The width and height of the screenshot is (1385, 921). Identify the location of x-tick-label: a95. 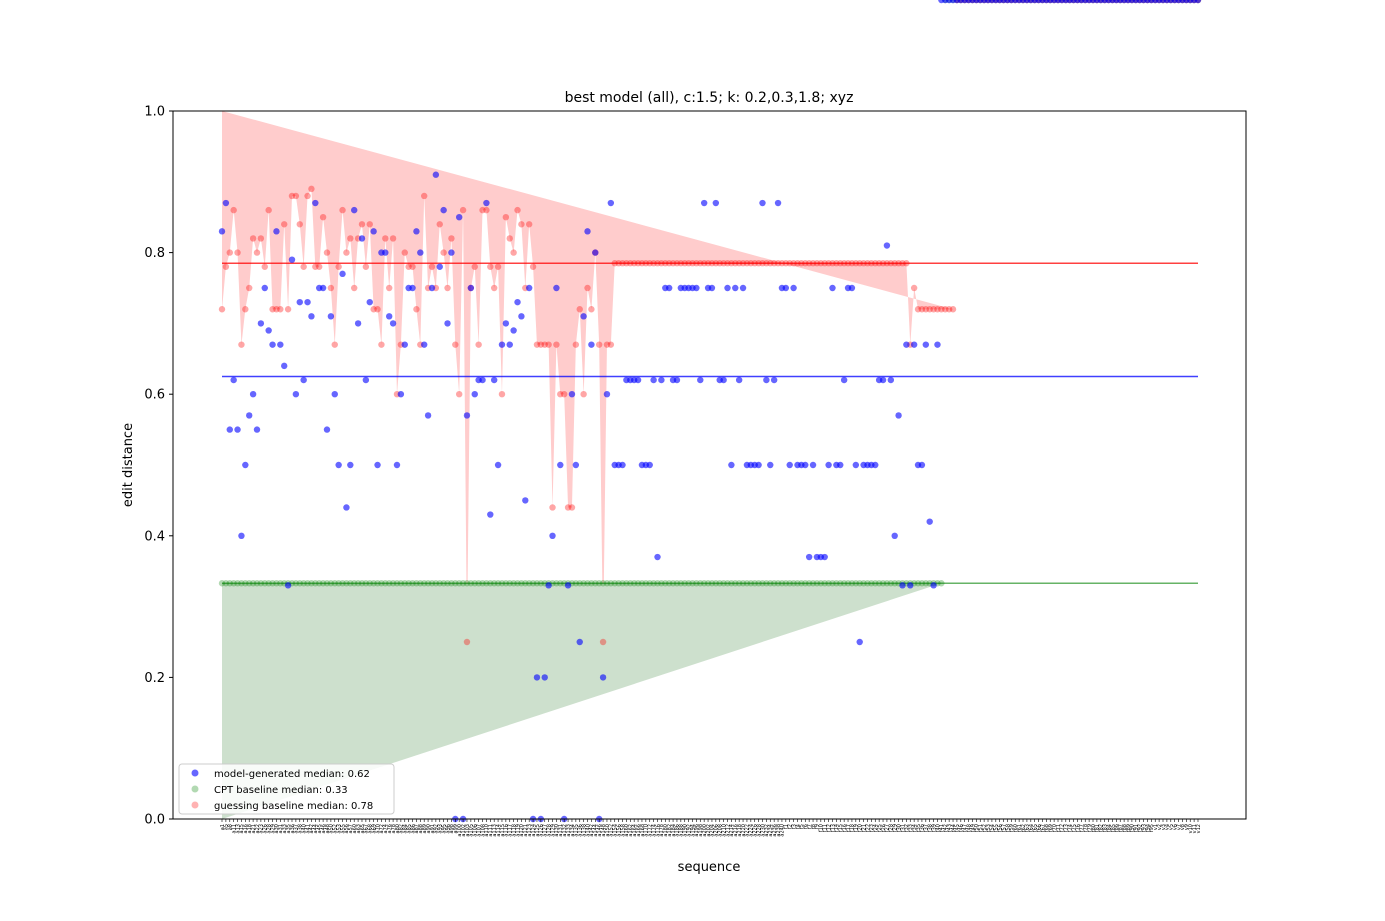
(444, 828).